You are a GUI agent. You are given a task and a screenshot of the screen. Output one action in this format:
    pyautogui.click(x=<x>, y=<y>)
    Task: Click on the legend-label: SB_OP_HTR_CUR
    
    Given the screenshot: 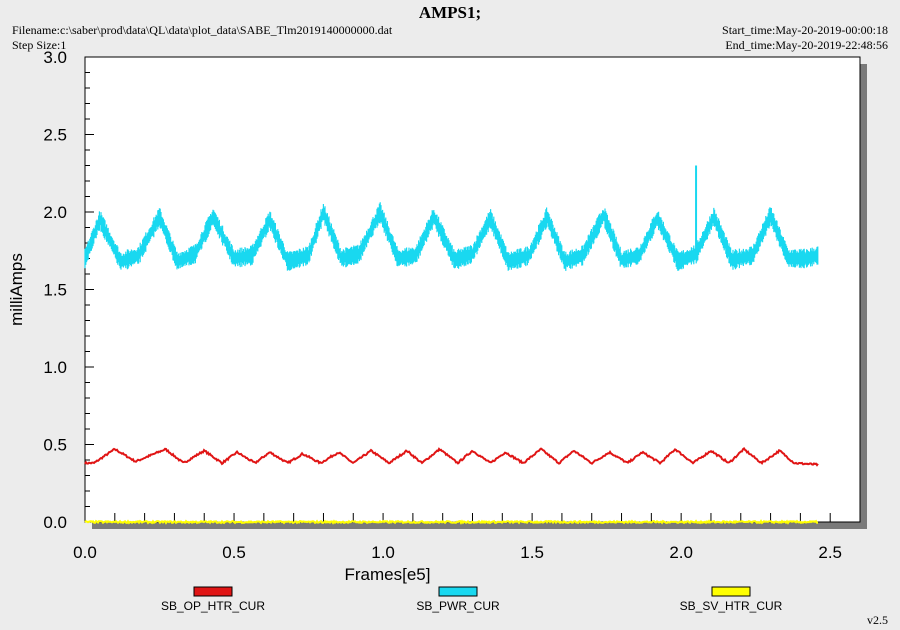 What is the action you would take?
    pyautogui.click(x=213, y=606)
    